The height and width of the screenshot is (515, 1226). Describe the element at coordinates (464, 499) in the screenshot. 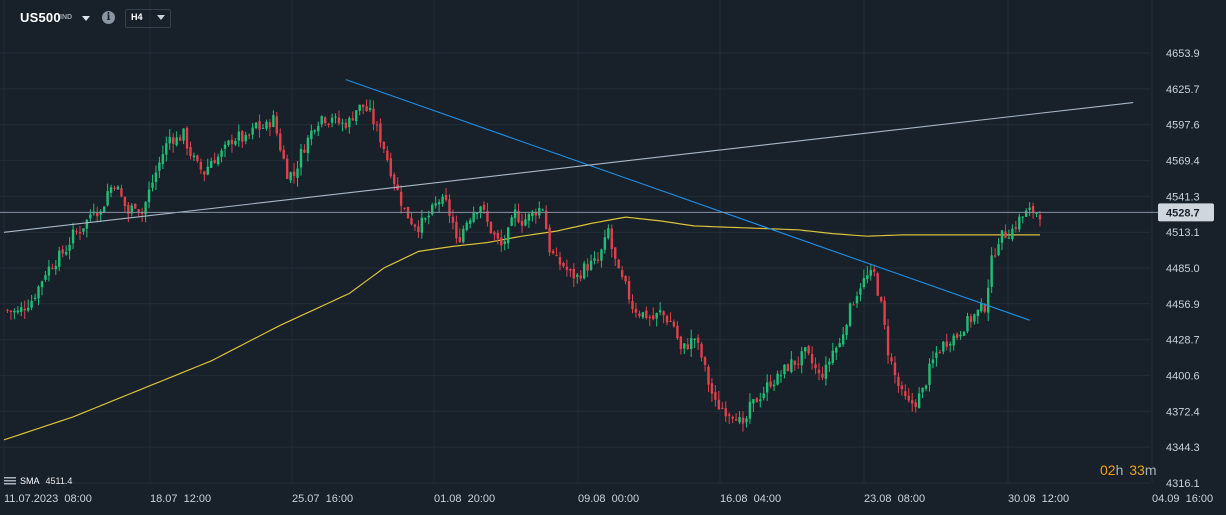

I see `x-tick-label: 01.08 20:00` at that location.